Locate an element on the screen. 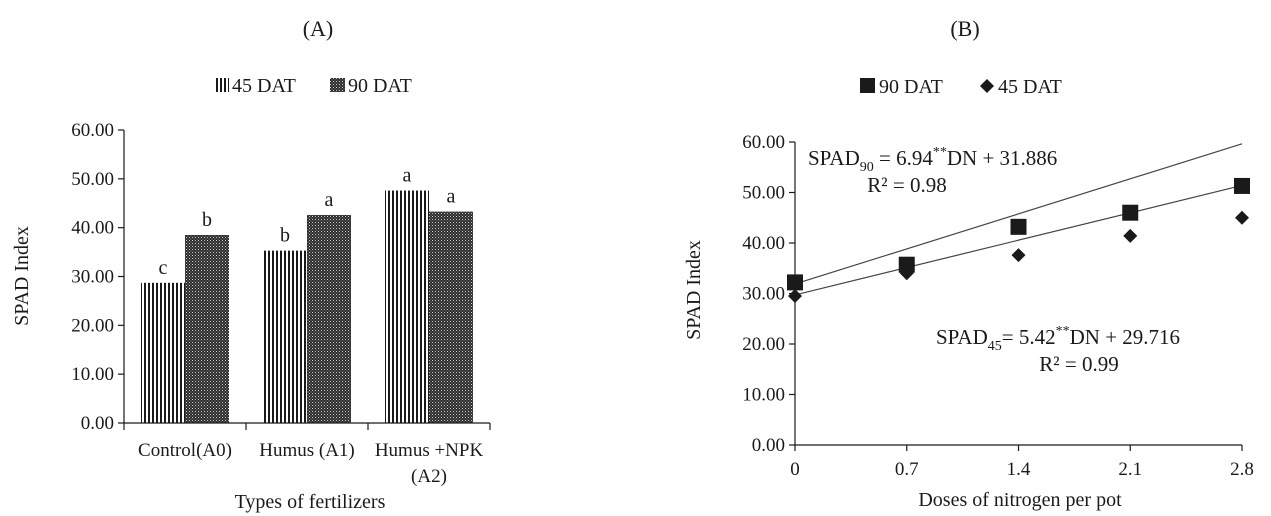  equation-45dat: SPAD45= 5.42**DN + 29.716 is located at coordinates (1058, 339).